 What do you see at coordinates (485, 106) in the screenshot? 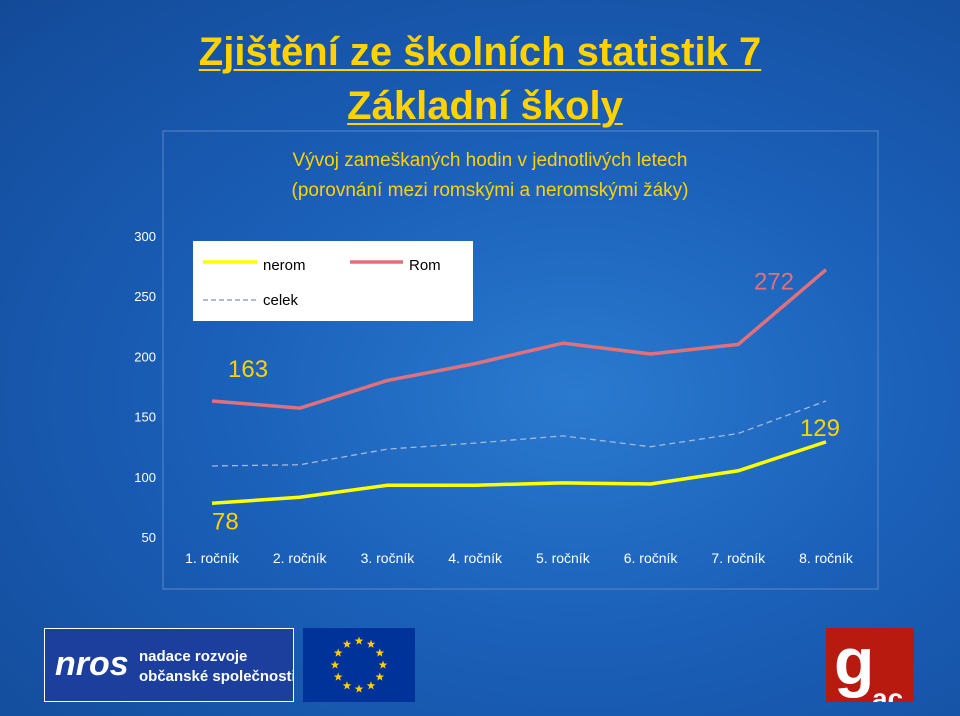
I see `slide-title-line2: Základní školy` at bounding box center [485, 106].